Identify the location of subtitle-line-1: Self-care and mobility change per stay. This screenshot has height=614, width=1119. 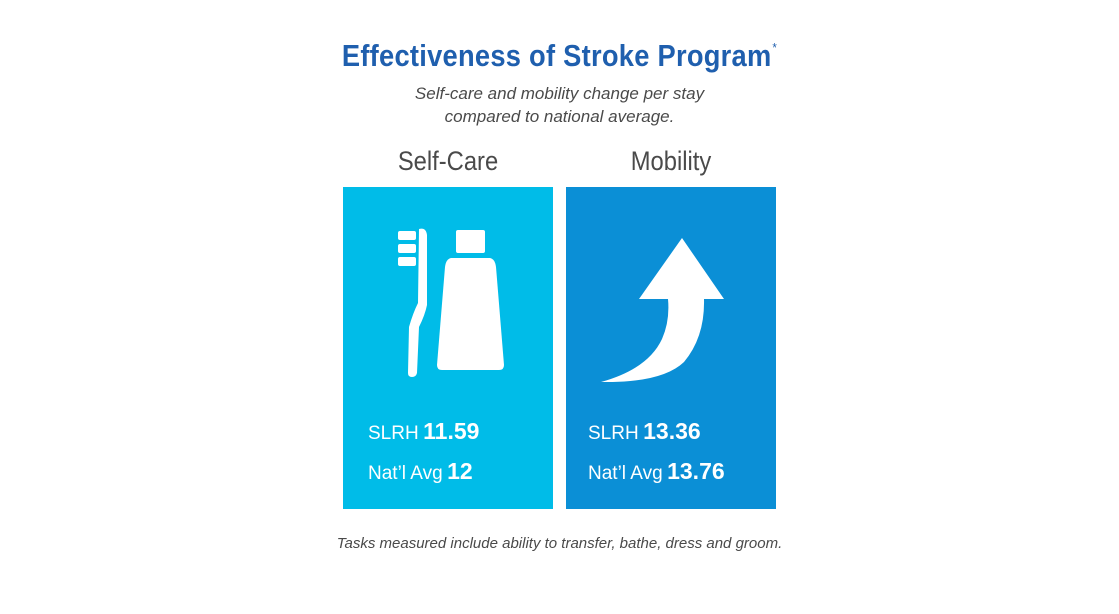
(559, 93).